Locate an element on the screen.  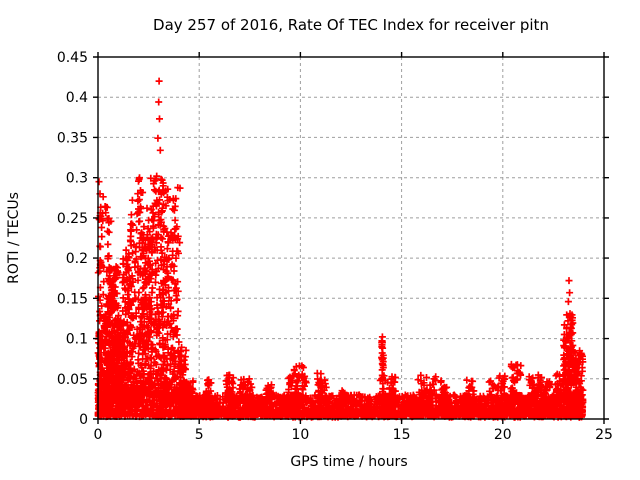
x-tick-label: 25 is located at coordinates (604, 435).